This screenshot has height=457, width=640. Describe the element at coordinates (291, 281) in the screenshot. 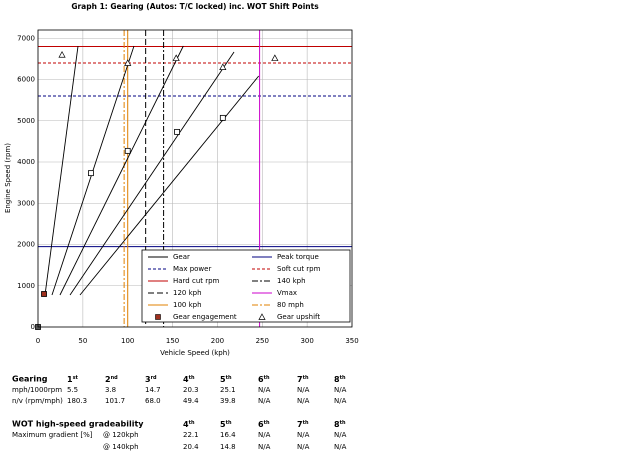

I see `legend-label: 140 kph` at that location.